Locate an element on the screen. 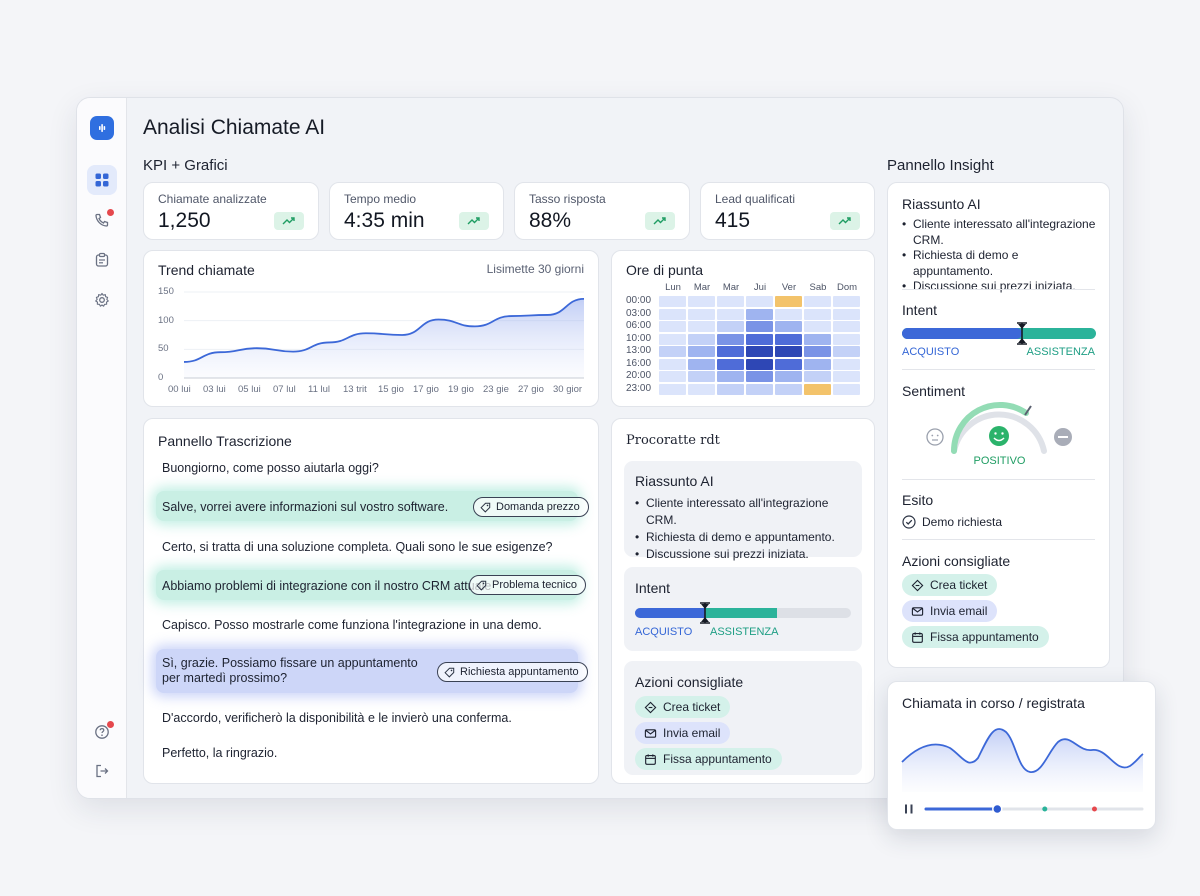 This screenshot has height=896, width=1200. actions-title: Azioni consigliate is located at coordinates (689, 682).